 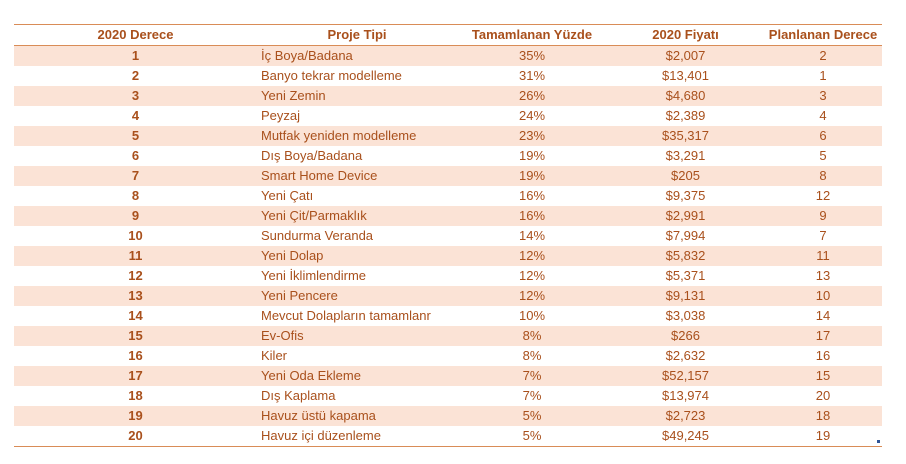 I want to click on cell-percent: 35%, so click(x=532, y=55).